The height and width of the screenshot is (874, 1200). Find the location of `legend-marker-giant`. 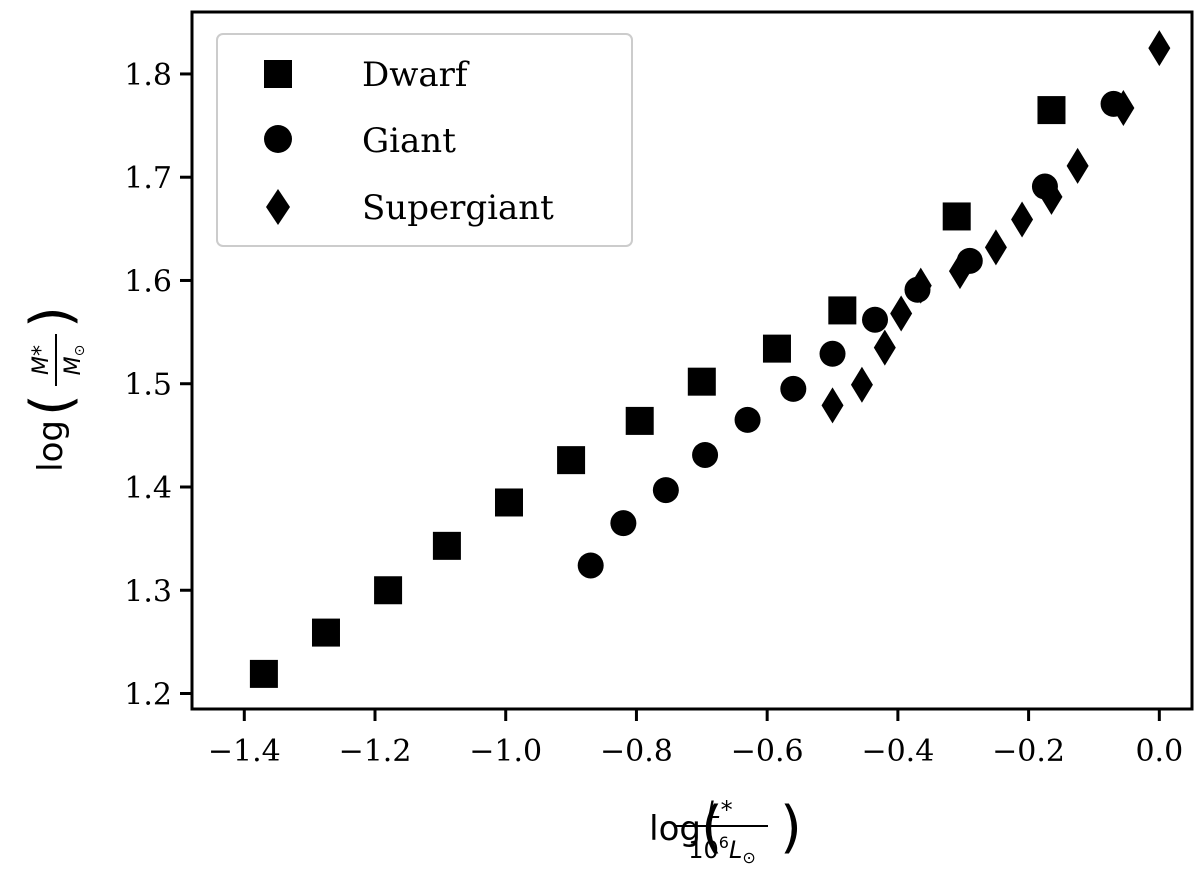

legend-marker-giant is located at coordinates (278, 139).